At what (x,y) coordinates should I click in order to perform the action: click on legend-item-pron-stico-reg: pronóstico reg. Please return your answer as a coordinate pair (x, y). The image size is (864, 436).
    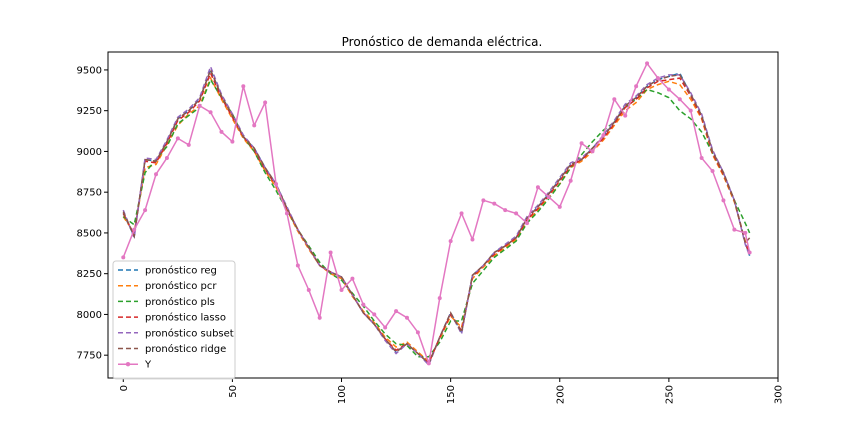
    Looking at the image, I should click on (167, 271).